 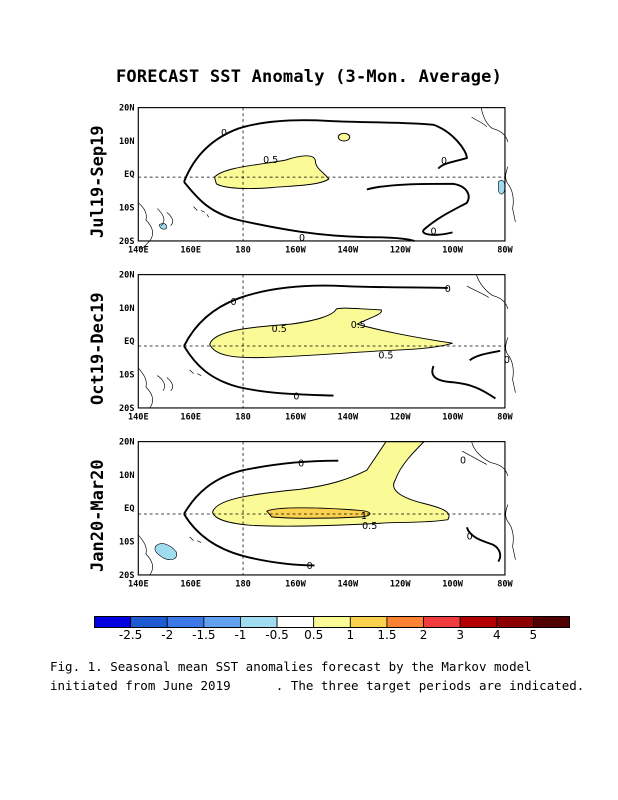 What do you see at coordinates (314, 635) in the screenshot?
I see `colorbar-tick-label: 0.5` at bounding box center [314, 635].